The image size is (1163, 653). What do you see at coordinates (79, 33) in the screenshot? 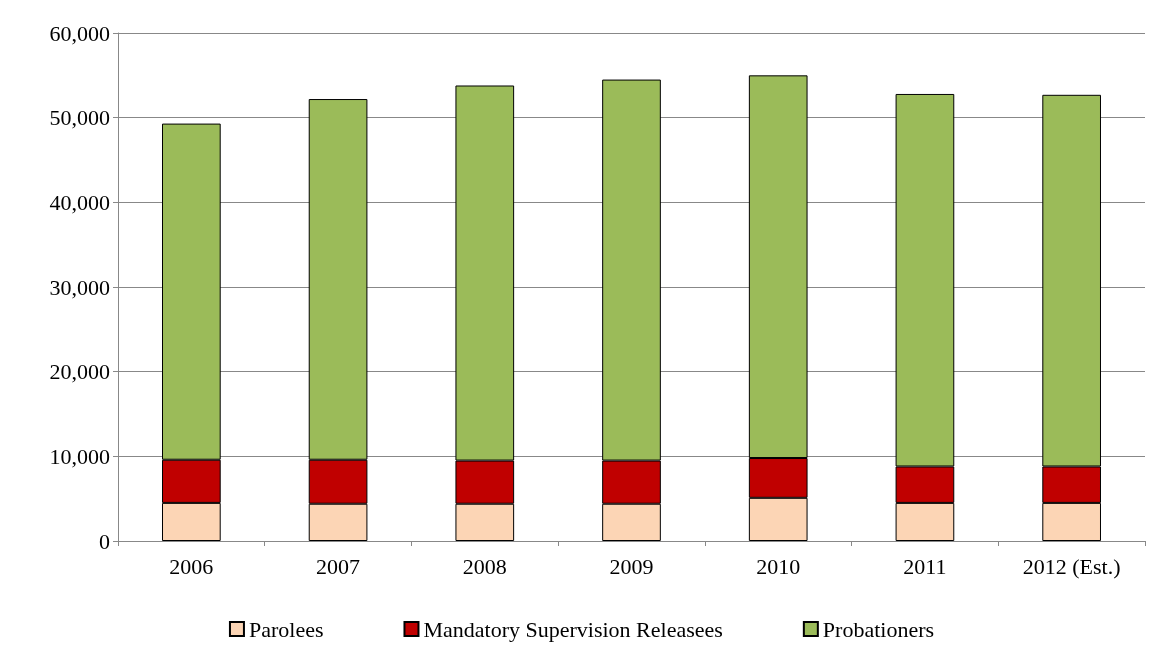
I see `y-tick-label: 60,000` at bounding box center [79, 33].